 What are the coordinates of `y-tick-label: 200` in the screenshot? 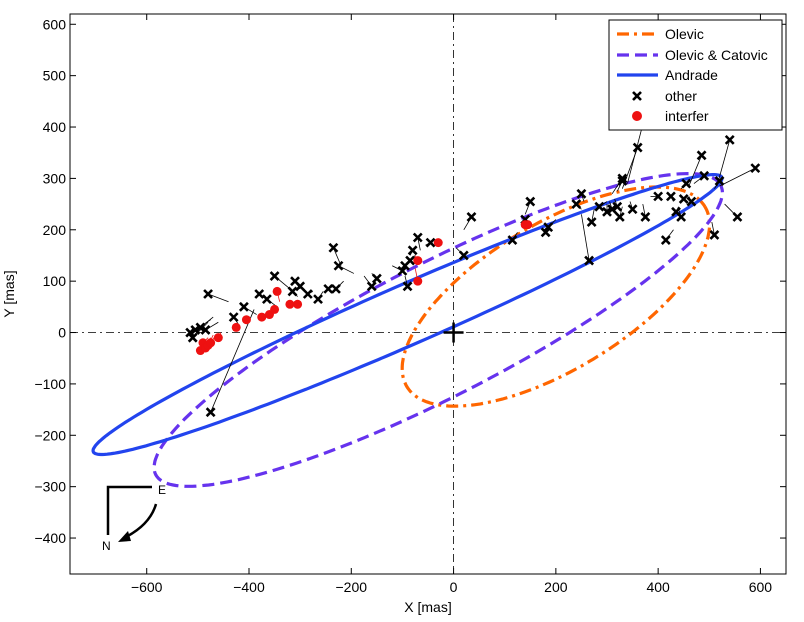 It's located at (55, 230).